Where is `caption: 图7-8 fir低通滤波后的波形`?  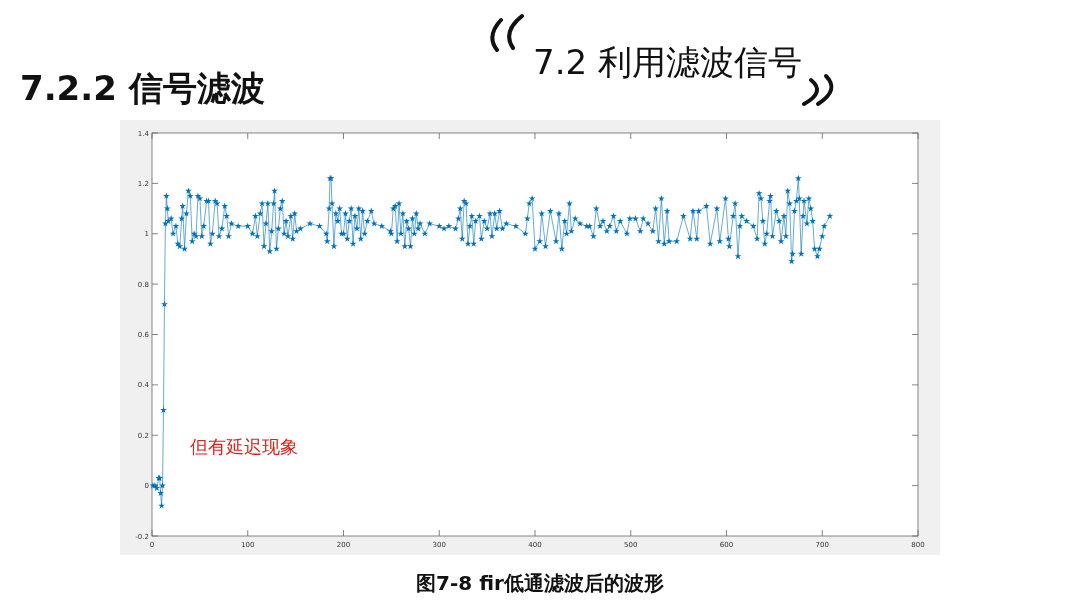
caption: 图7-8 fir低通滤波后的波形 is located at coordinates (540, 583).